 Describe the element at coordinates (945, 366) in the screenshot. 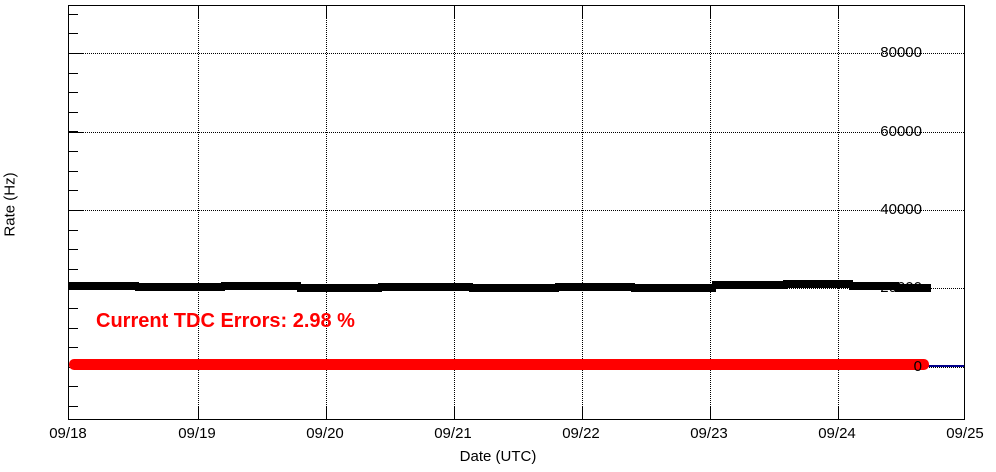

I see `series-baseline-trace` at that location.